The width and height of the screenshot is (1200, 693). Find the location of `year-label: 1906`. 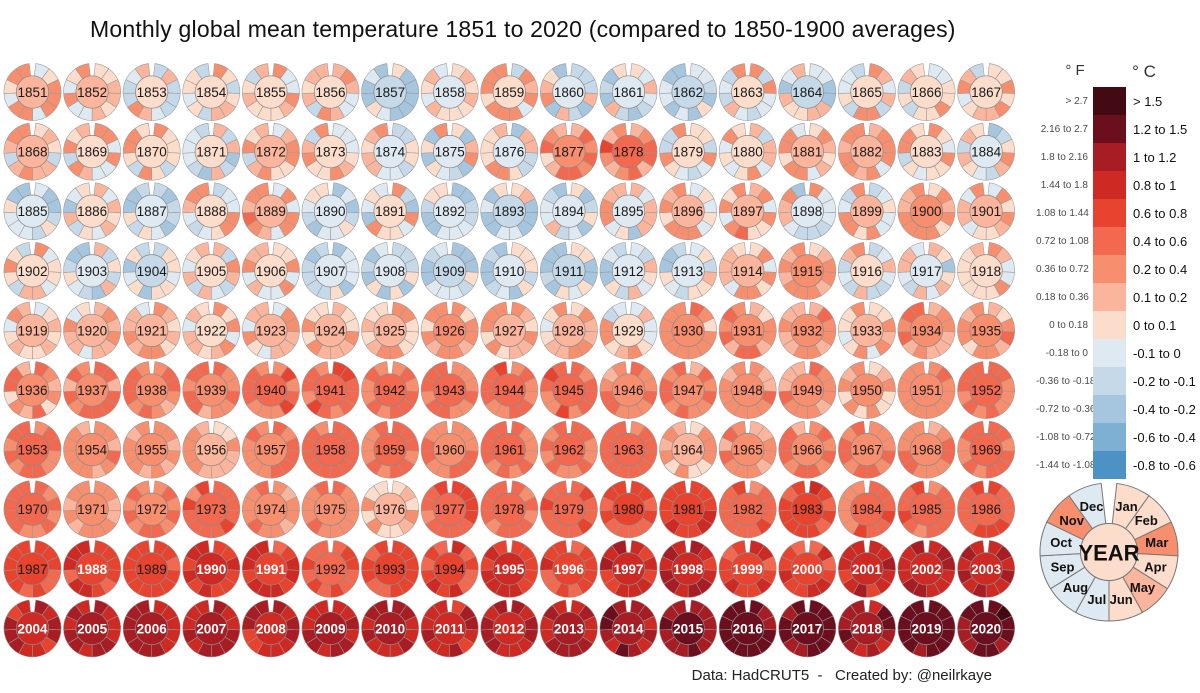

year-label: 1906 is located at coordinates (271, 271).